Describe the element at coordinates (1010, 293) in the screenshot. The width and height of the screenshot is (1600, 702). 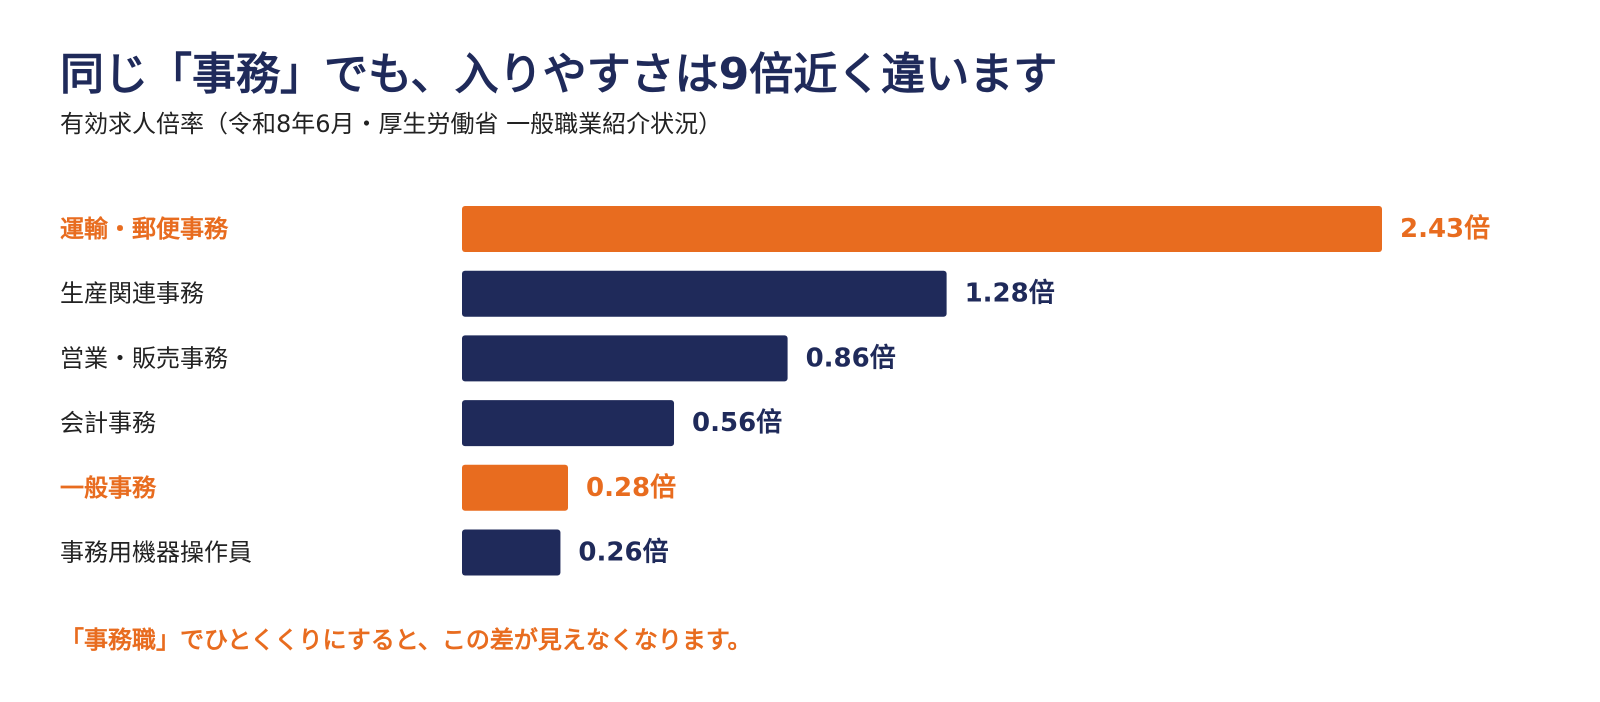
I see `value-label: 1.28倍` at that location.